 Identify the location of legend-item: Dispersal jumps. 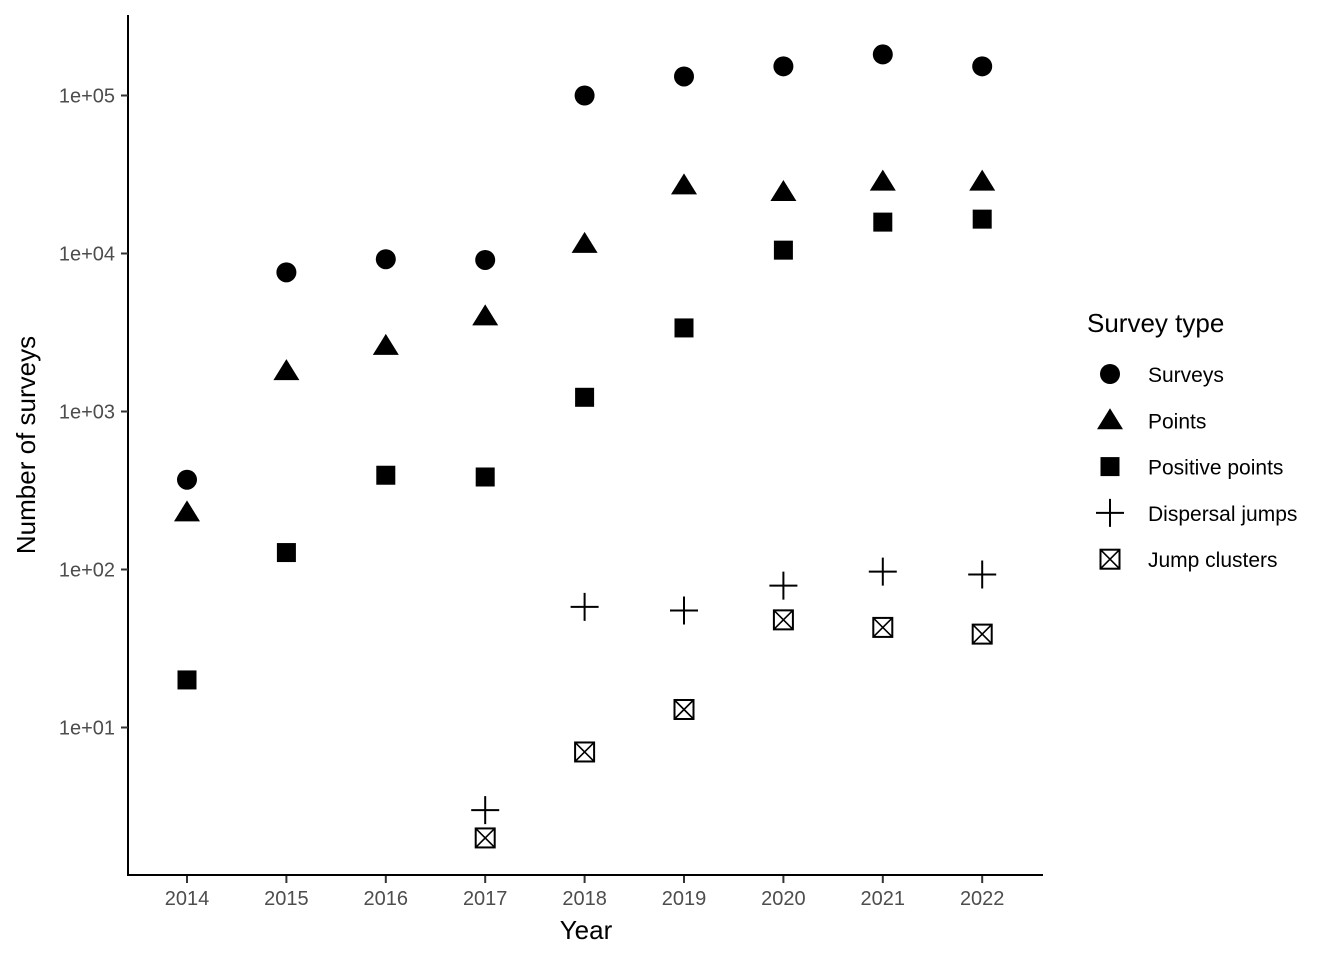
(1196, 512).